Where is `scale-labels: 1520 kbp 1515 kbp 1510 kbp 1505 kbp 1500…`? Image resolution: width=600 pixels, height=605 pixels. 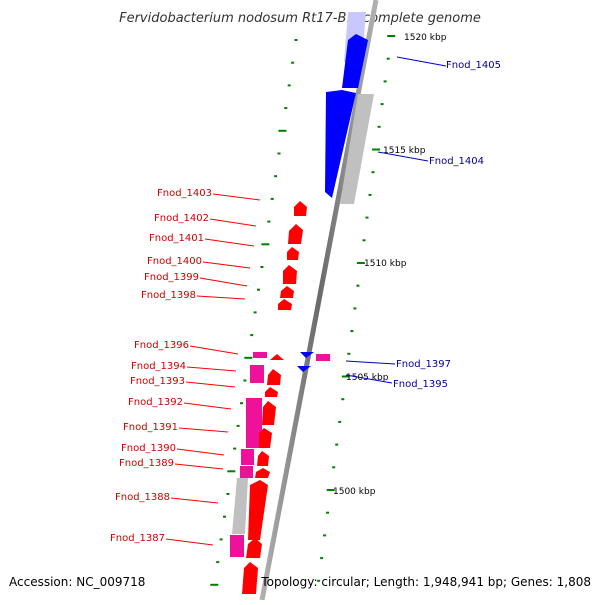
scale-labels: 1520 kbp 1515 kbp 1510 kbp 1505 kbp 1500… is located at coordinates (390, 265).